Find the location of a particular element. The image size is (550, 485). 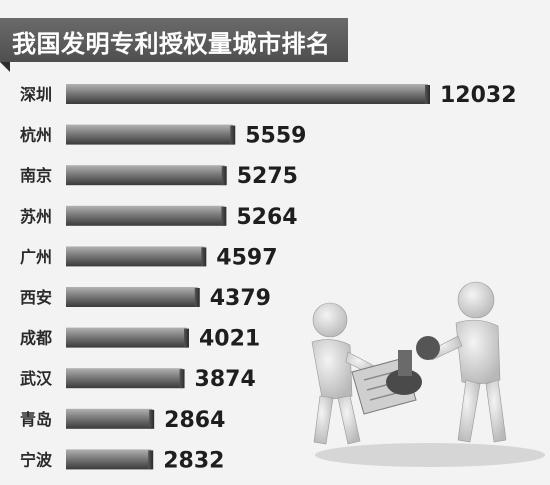

category-label: 武汉 is located at coordinates (36, 378).